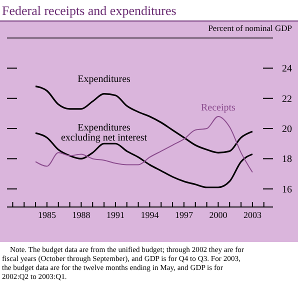 This screenshot has width=298, height=282. I want to click on x-tick-label: 1994, so click(150, 215).